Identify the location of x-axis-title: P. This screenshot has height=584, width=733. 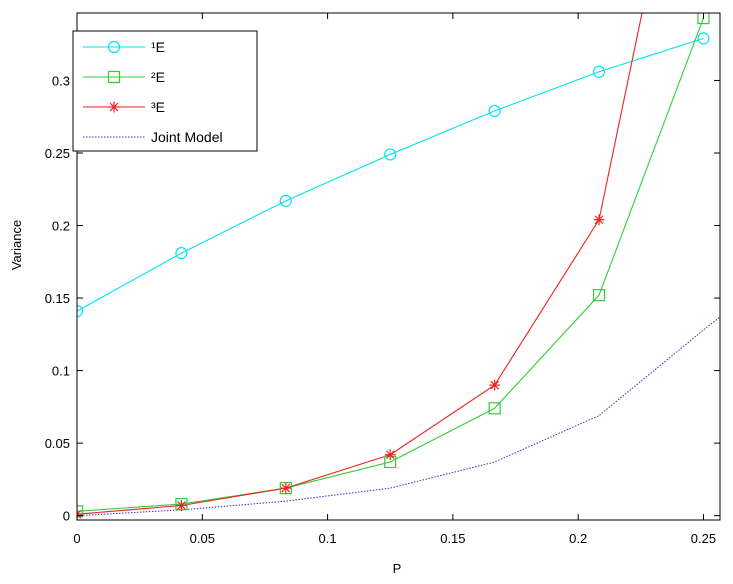
(397, 568).